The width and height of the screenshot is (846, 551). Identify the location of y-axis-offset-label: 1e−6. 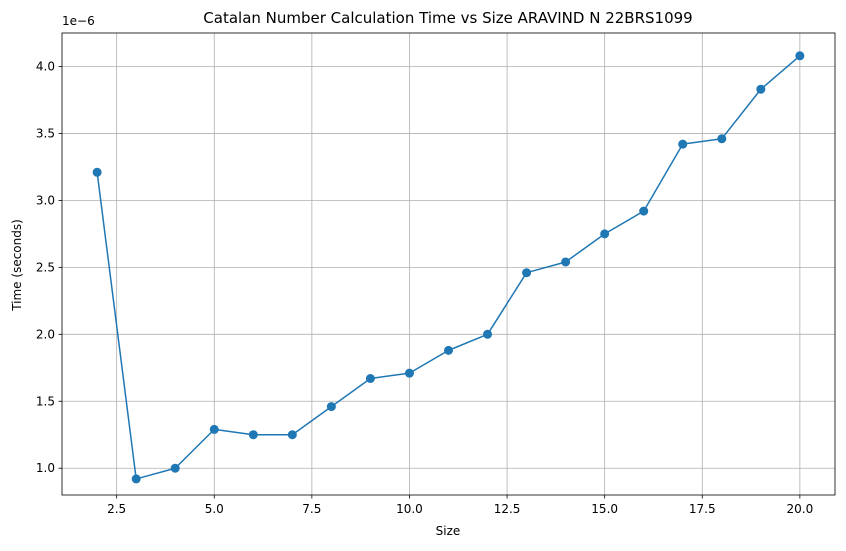
(78, 21).